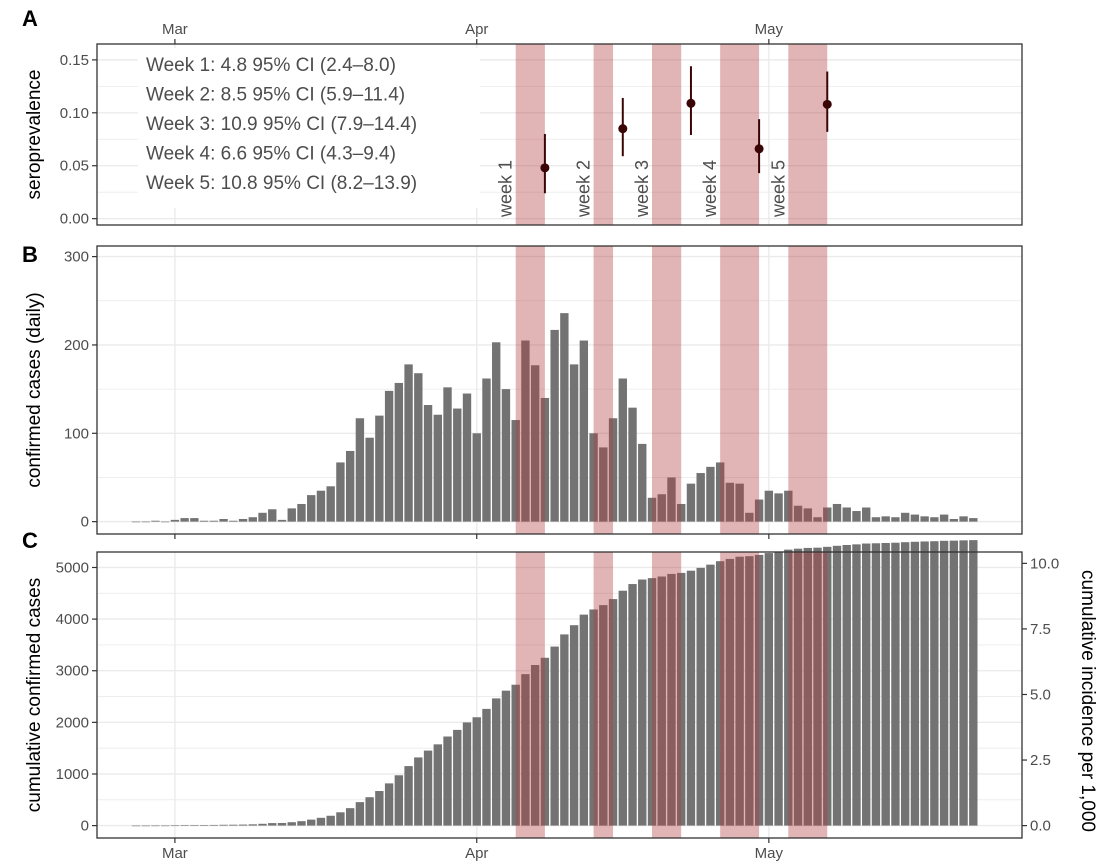 This screenshot has width=1097, height=867. I want to click on week-label: week 1, so click(506, 189).